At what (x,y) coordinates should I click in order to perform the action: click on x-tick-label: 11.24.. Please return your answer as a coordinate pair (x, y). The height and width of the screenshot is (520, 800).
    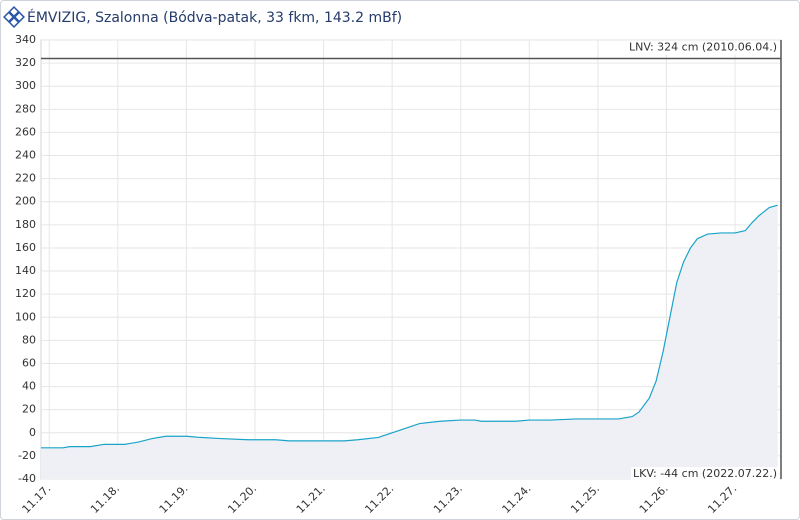
    Looking at the image, I should click on (517, 499).